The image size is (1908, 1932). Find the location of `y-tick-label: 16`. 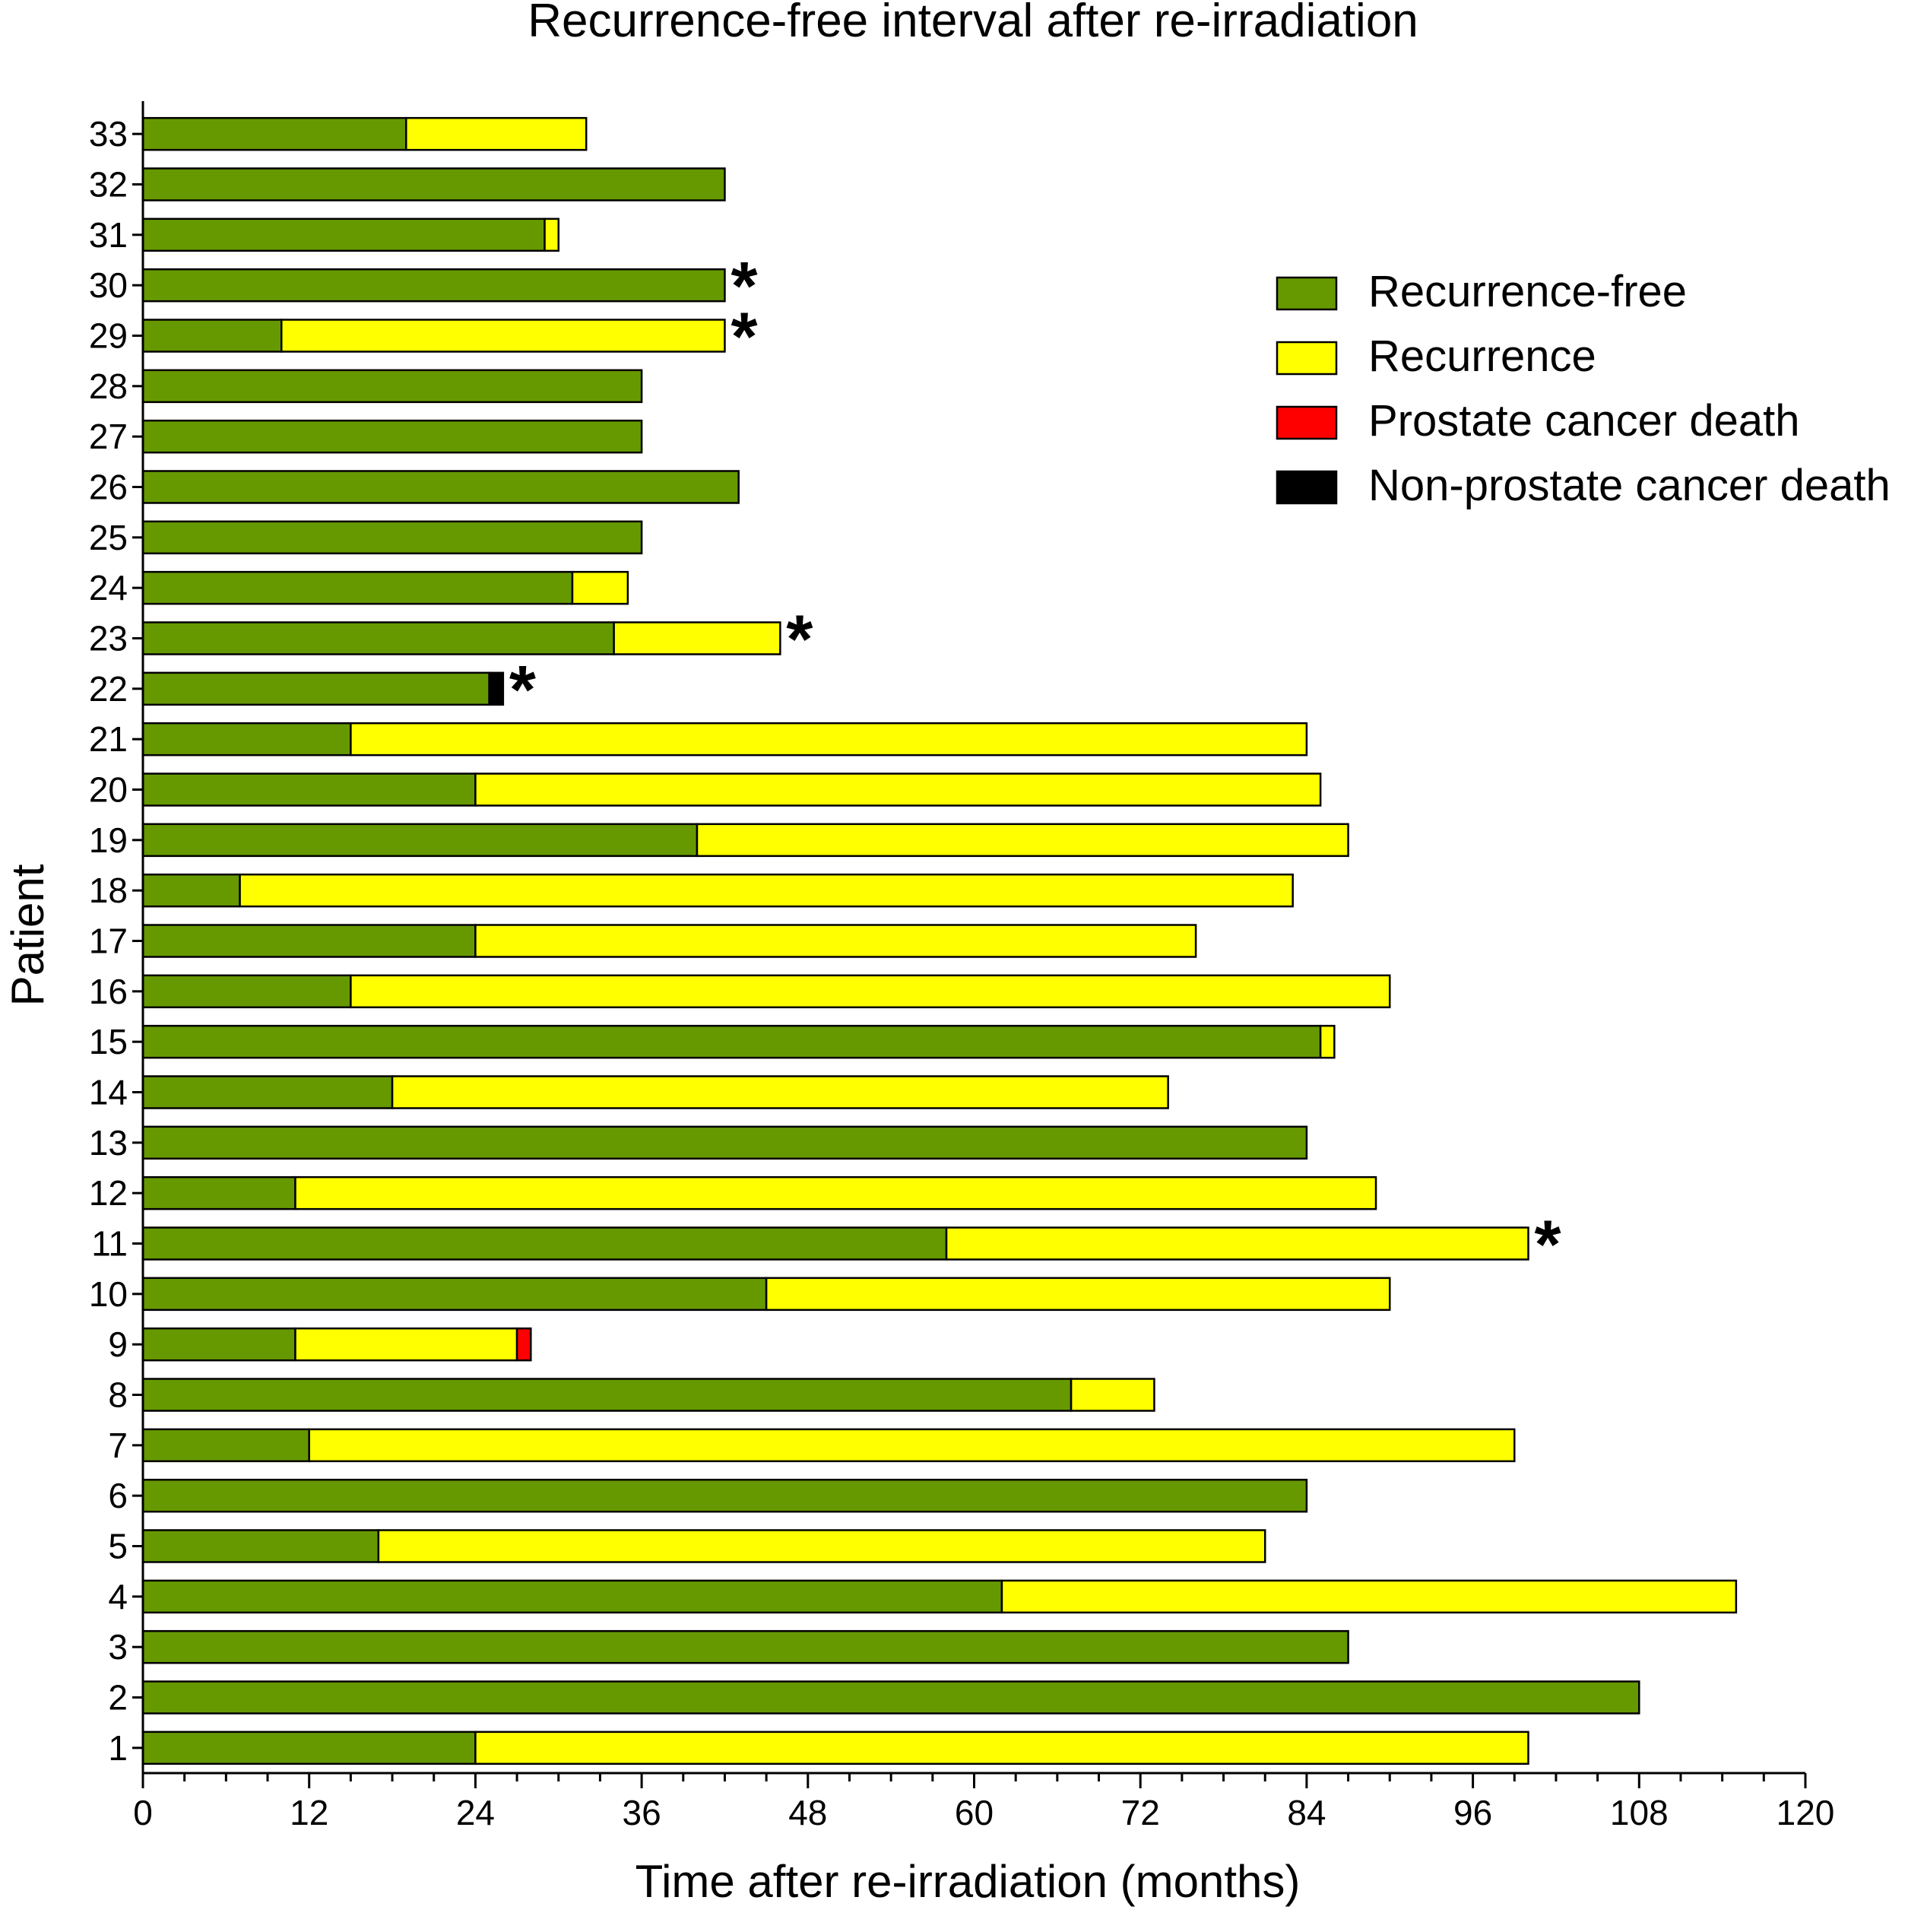

y-tick-label: 16 is located at coordinates (108, 992).